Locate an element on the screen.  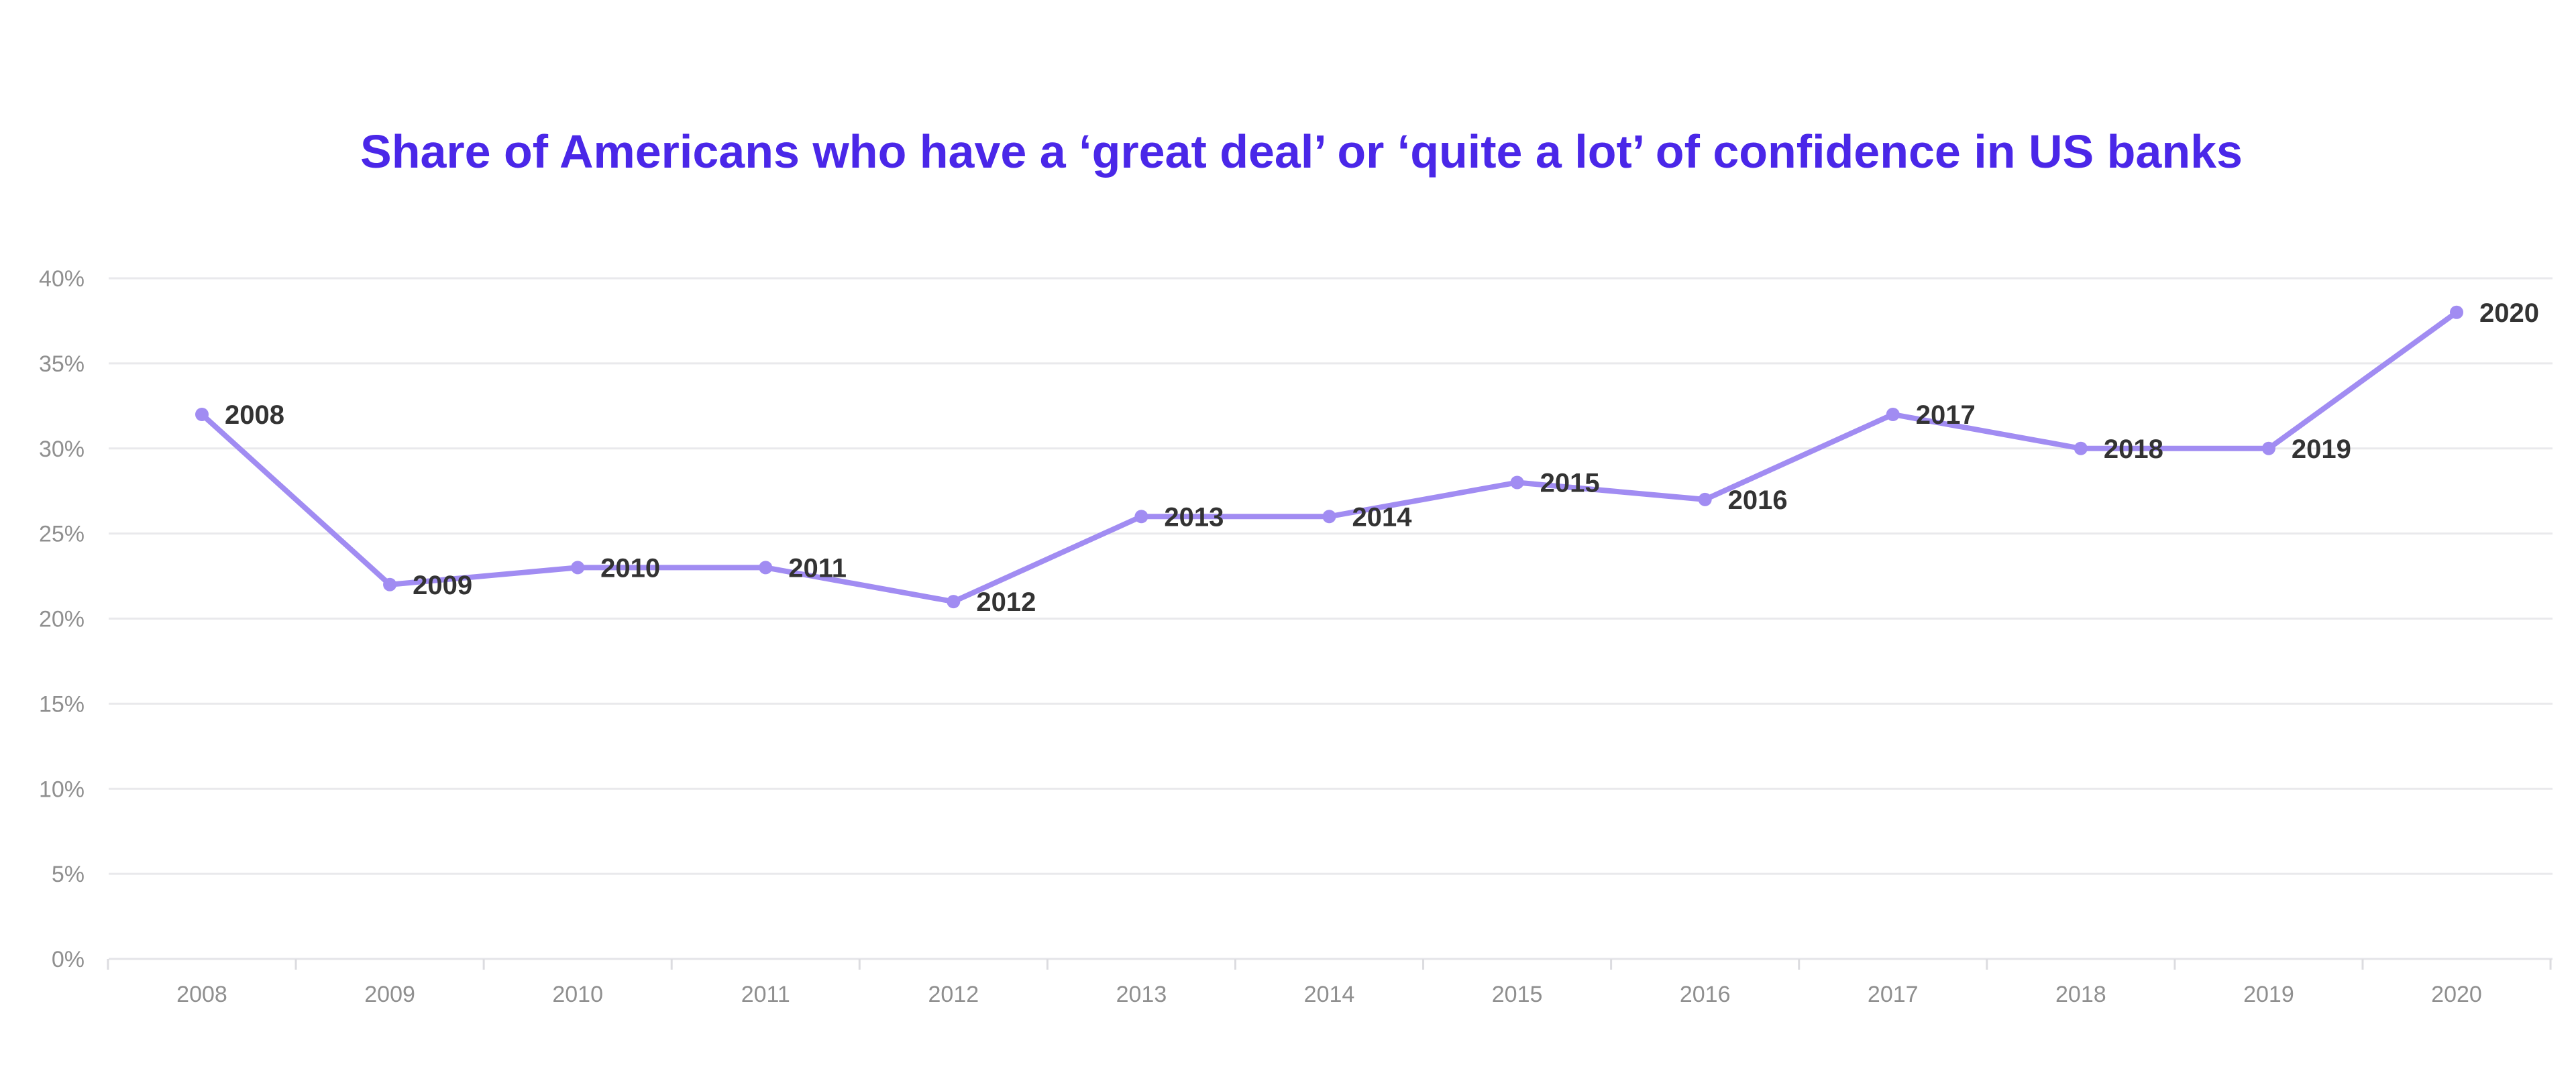
y-tick-label: 15% is located at coordinates (62, 704).